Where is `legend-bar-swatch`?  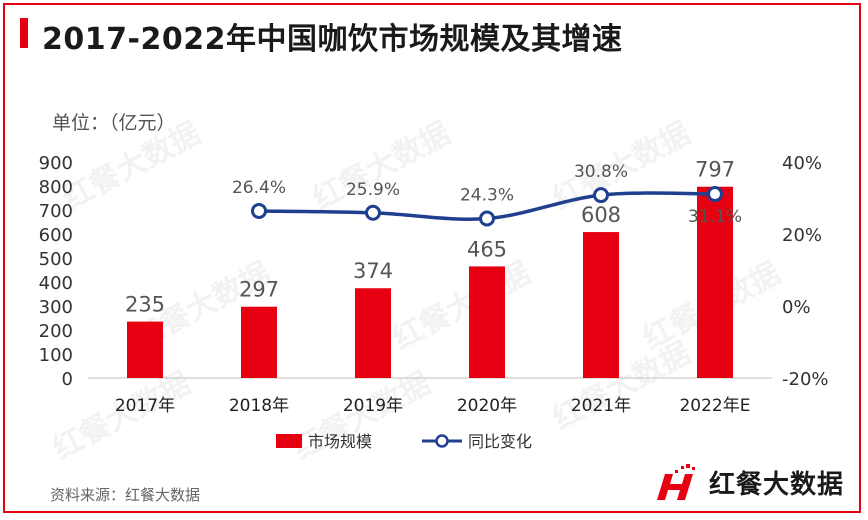
legend-bar-swatch is located at coordinates (289, 441).